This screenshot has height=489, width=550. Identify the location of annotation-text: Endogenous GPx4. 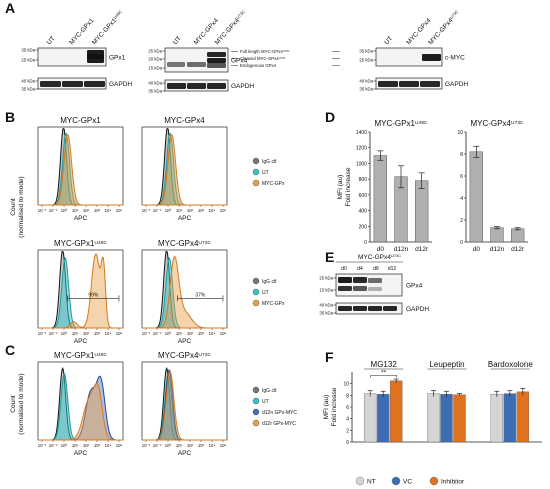
(258, 65).